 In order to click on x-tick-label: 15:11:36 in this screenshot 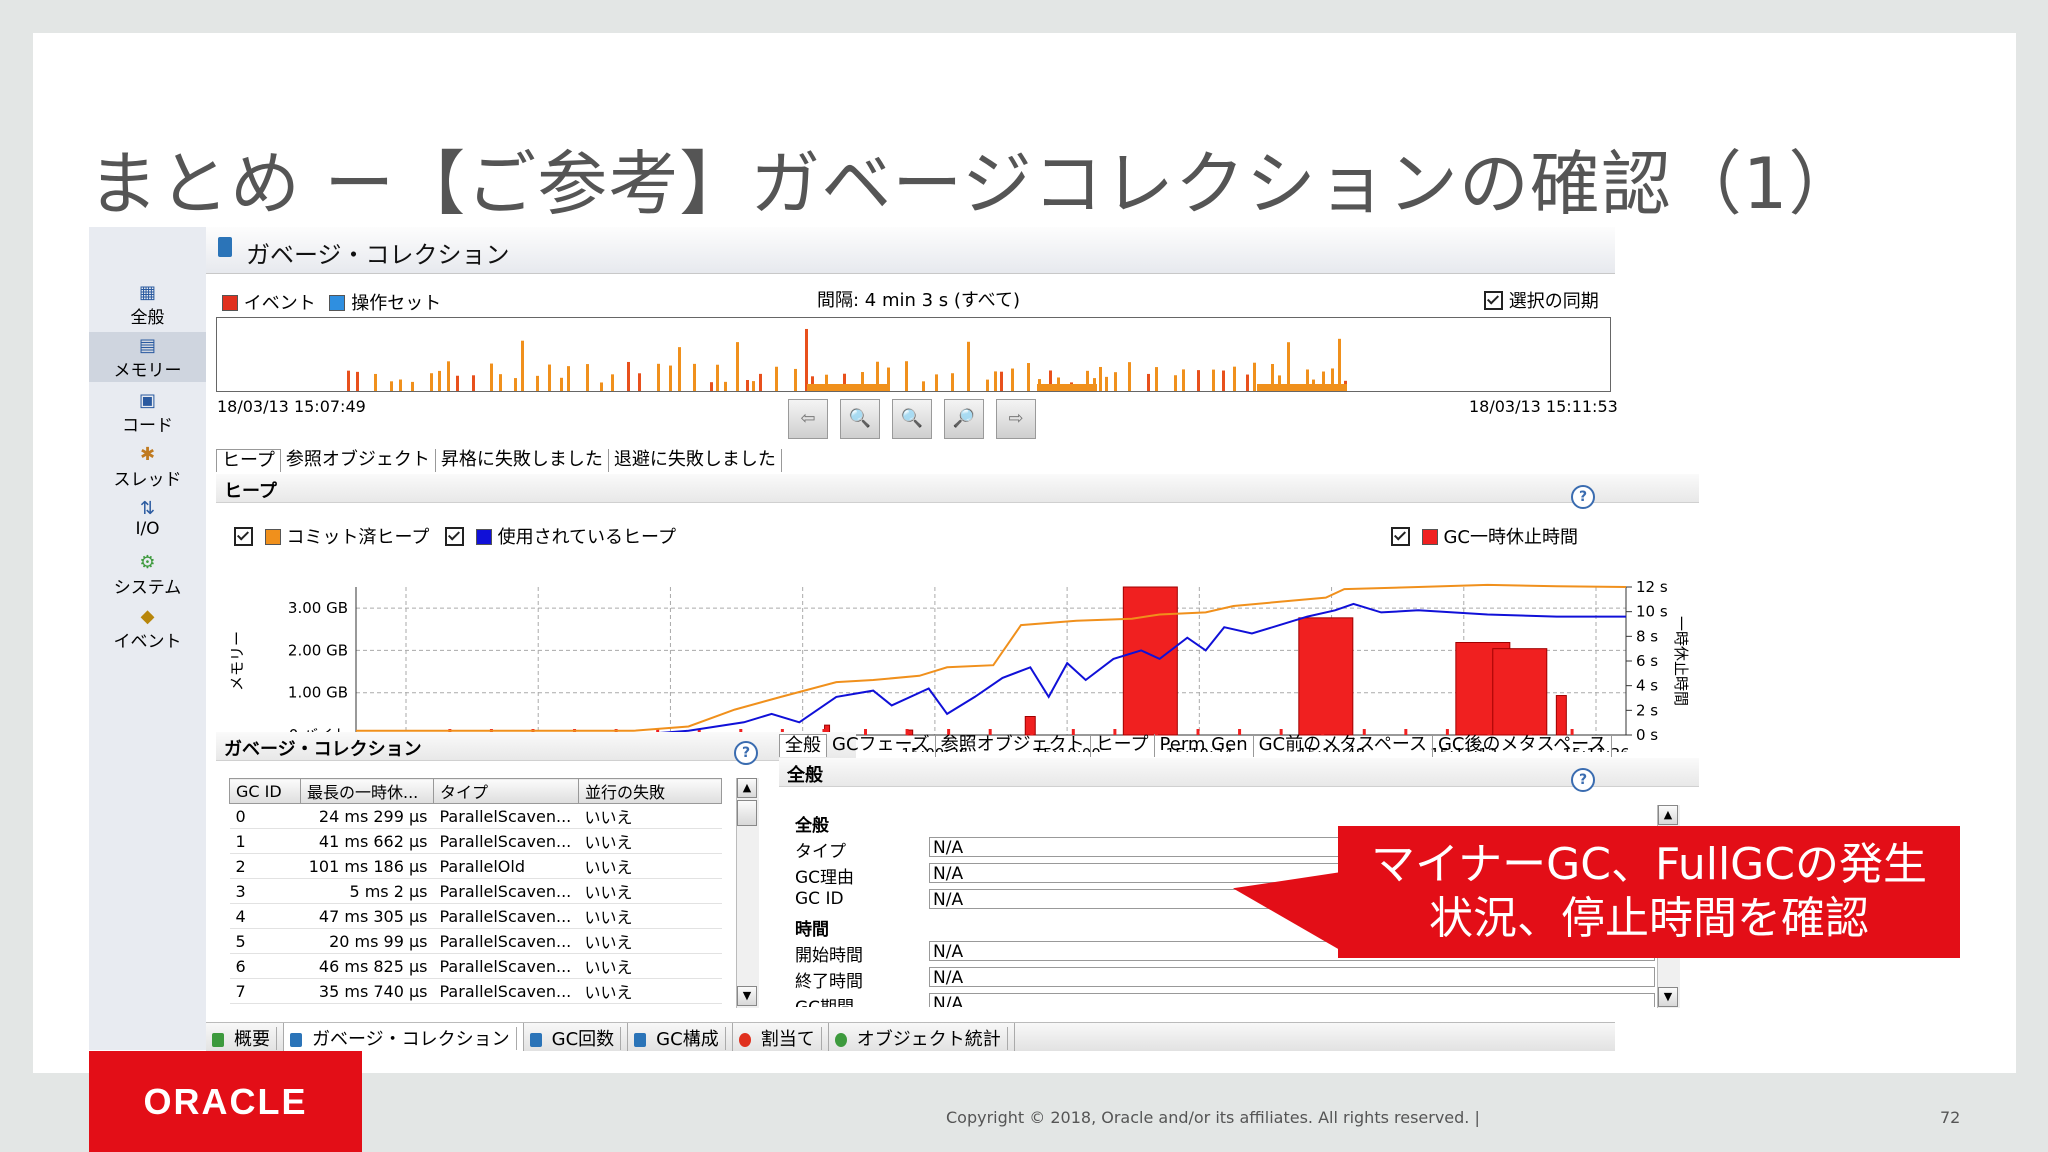, I will do `click(1595, 748)`.